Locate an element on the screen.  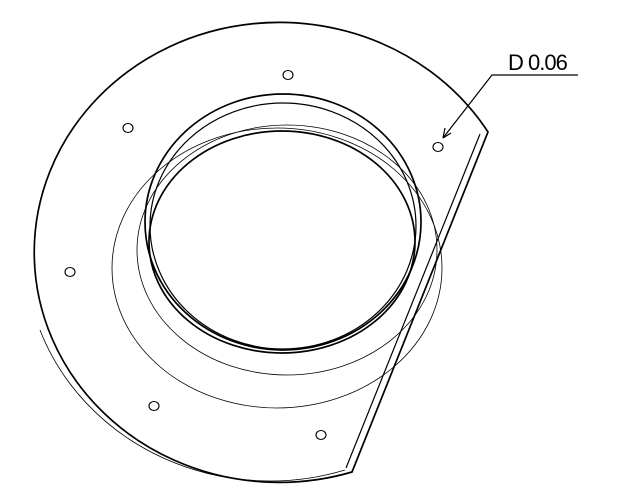
cut-edge-inner is located at coordinates (413, 301).